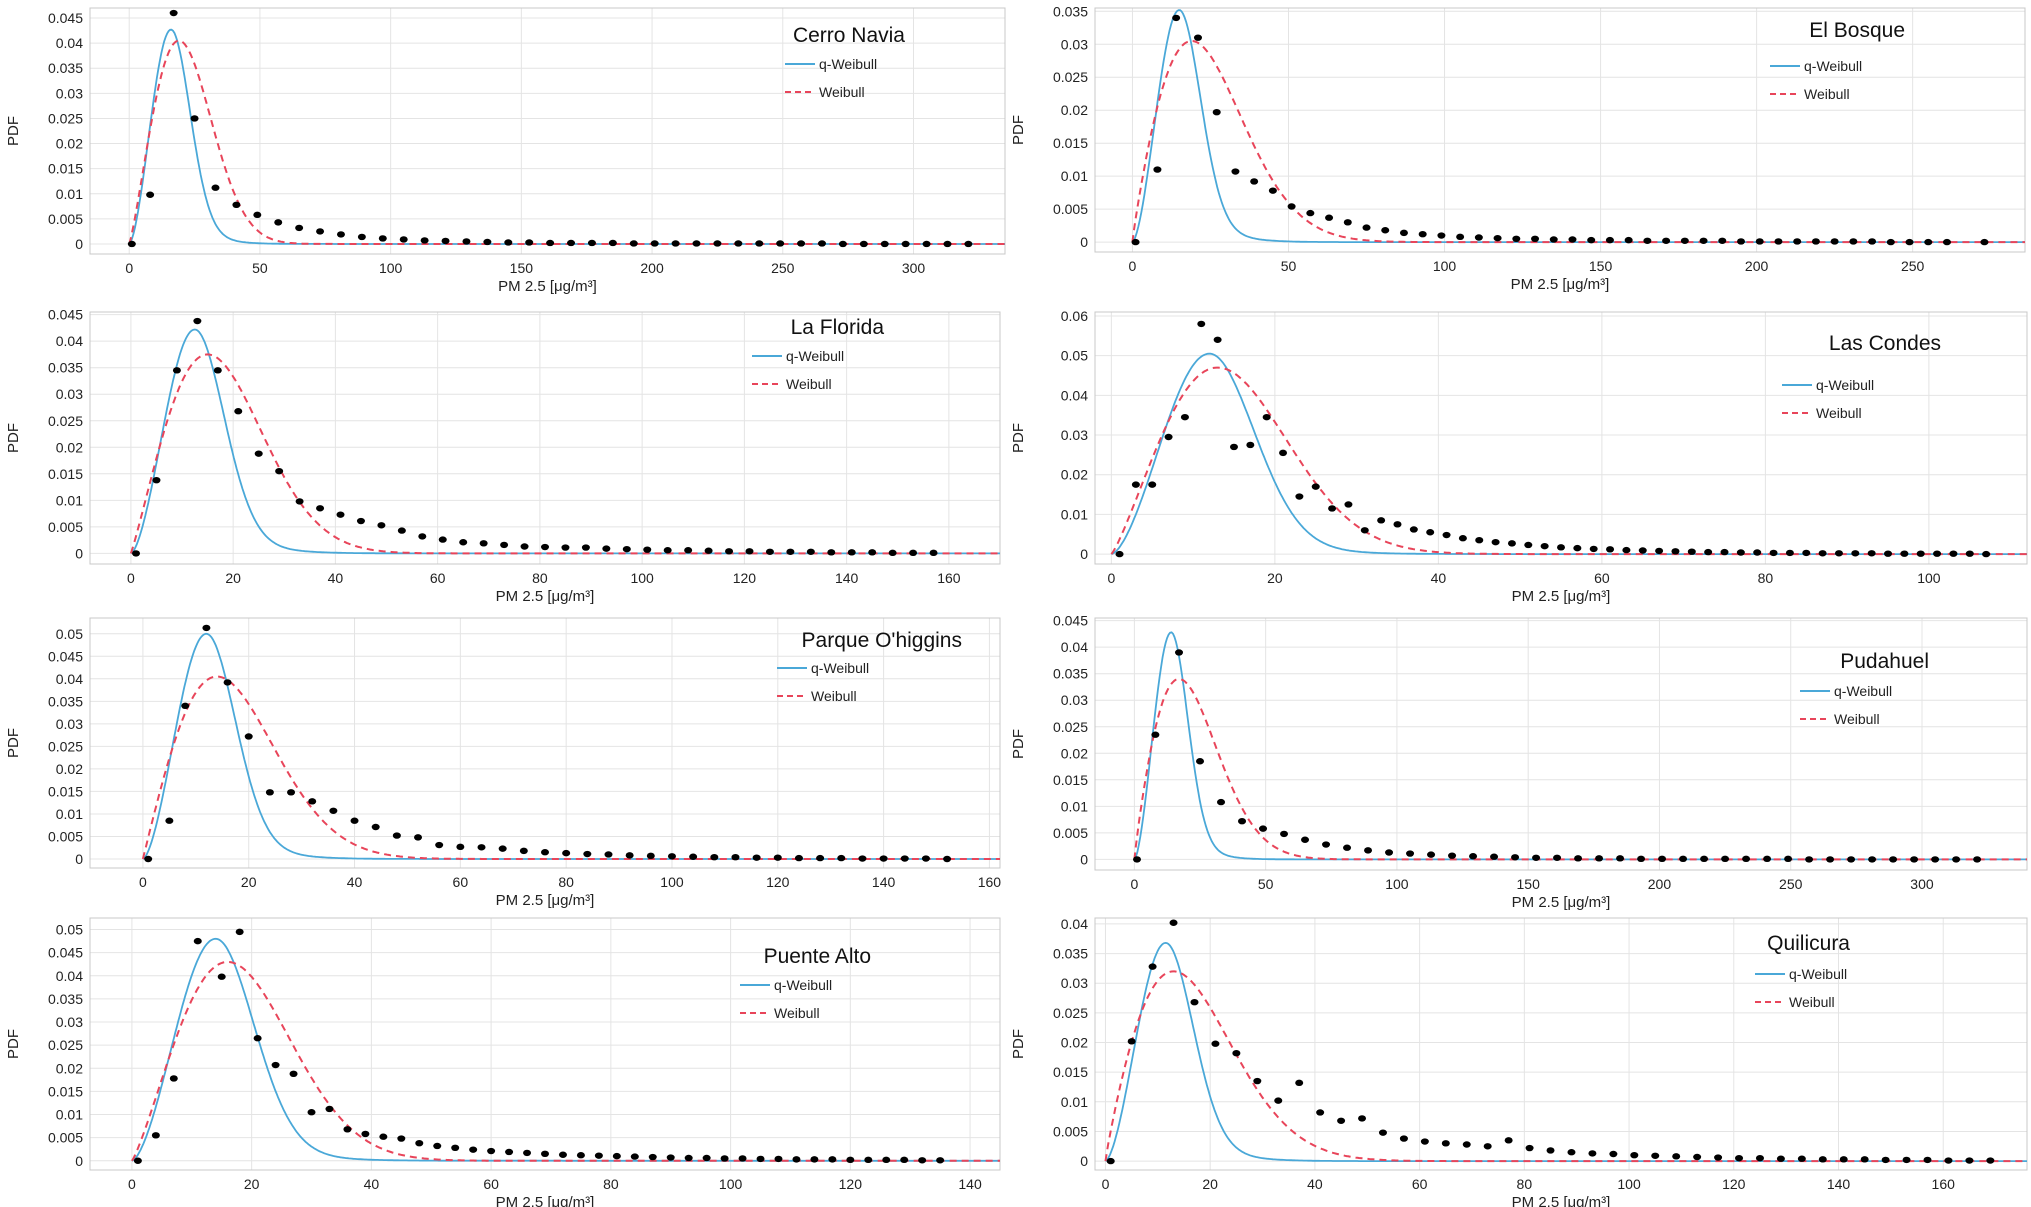 This screenshot has height=1207, width=2031. What do you see at coordinates (1839, 413) in the screenshot?
I see `legend-entry: Weibull` at bounding box center [1839, 413].